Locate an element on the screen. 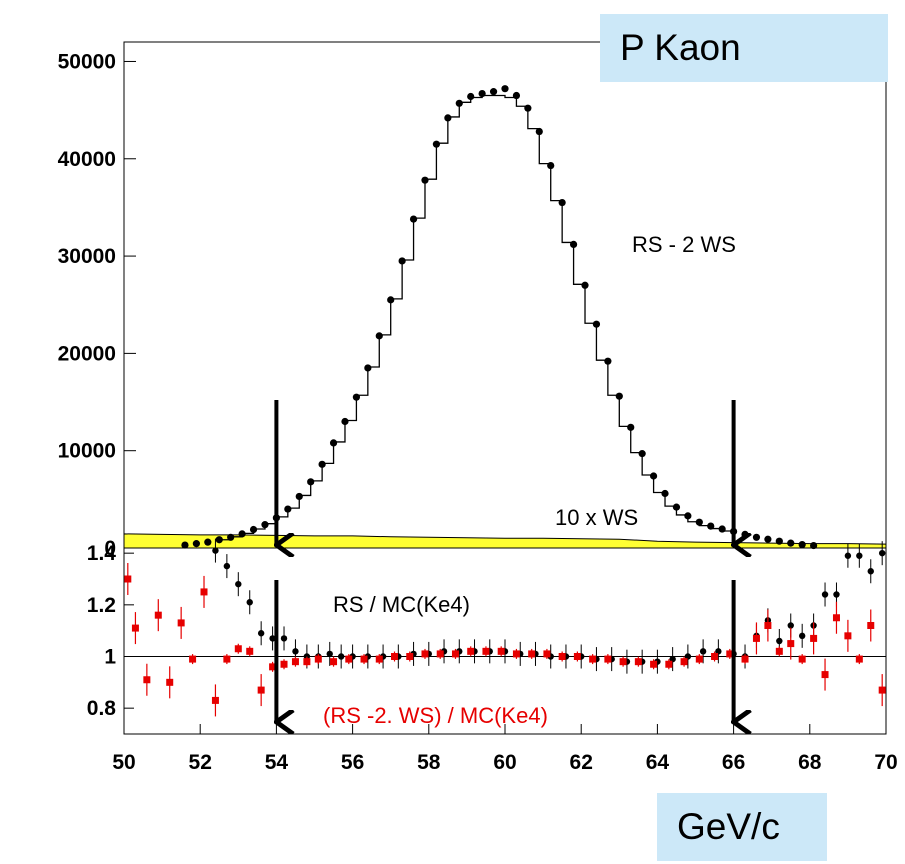 The width and height of the screenshot is (905, 864). xtick-label: 56 is located at coordinates (352, 762).